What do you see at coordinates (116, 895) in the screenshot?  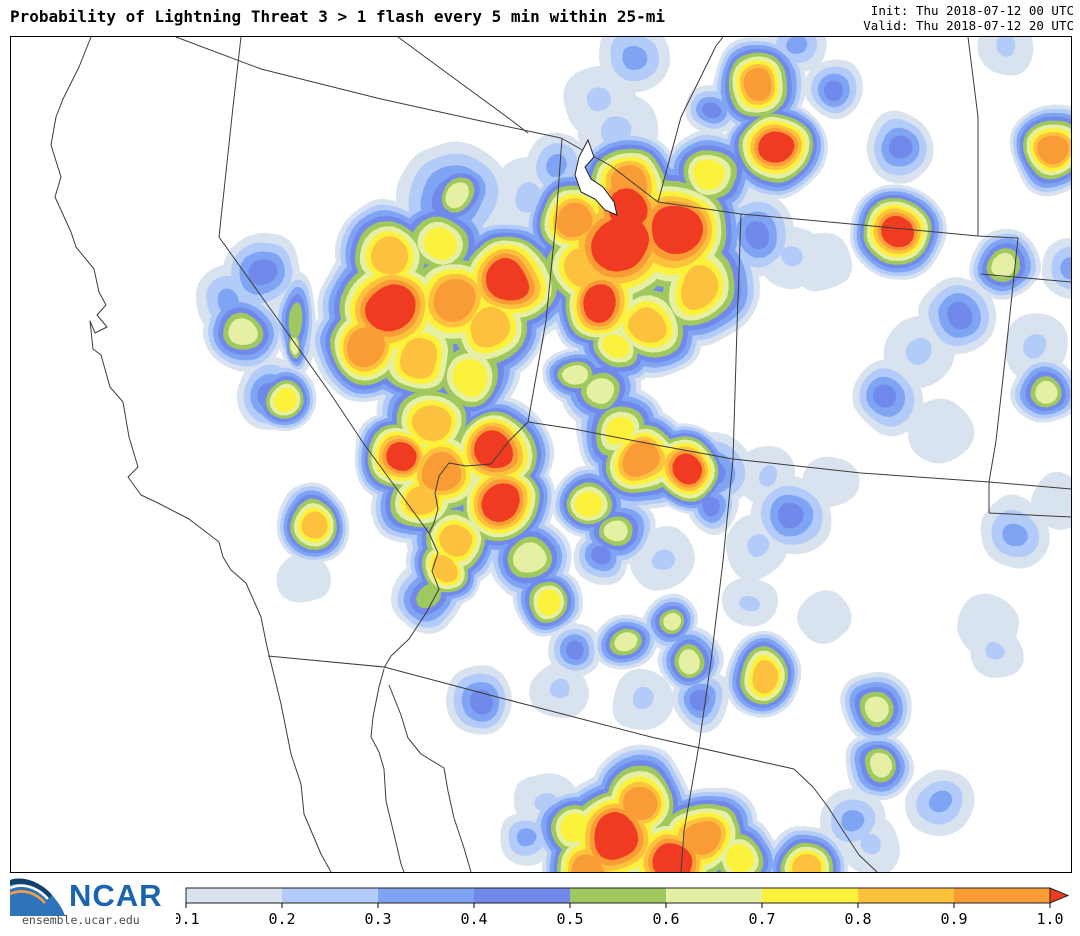 I see `ncar-logo-text: NCAR` at bounding box center [116, 895].